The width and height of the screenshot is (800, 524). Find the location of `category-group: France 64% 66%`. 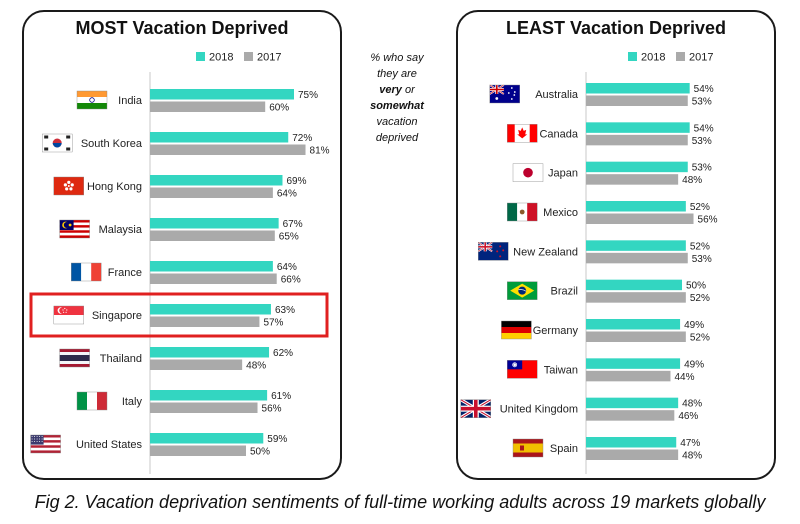

category-group: France 64% 66% is located at coordinates (186, 273).